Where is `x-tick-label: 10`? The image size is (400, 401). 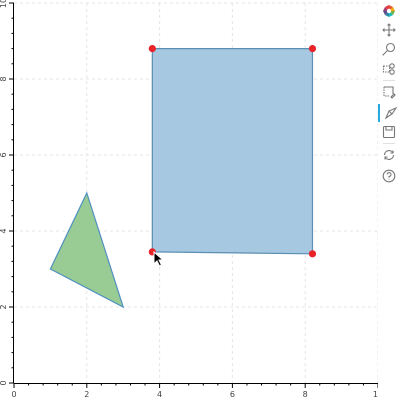 x-tick-label: 10 is located at coordinates (375, 394).